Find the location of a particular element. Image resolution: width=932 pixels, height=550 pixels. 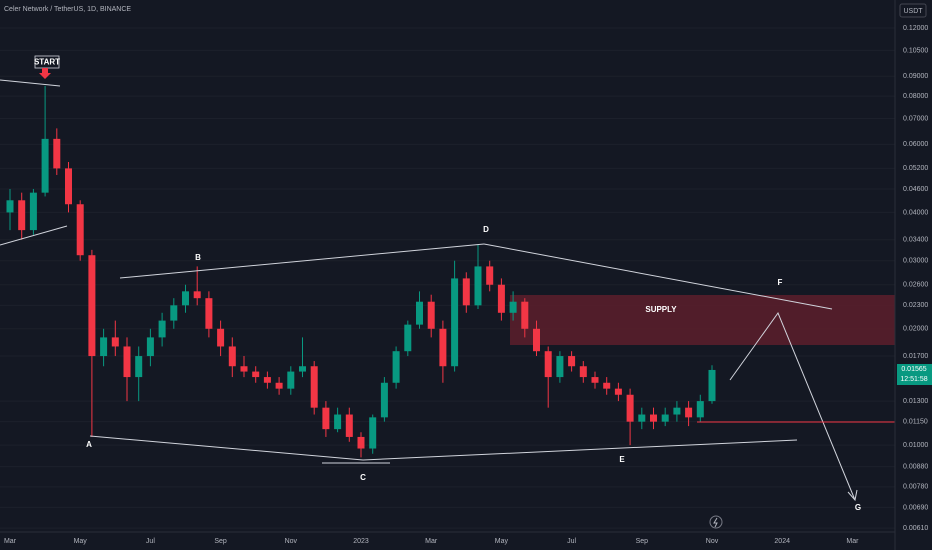

currency-box is located at coordinates (913, 10).